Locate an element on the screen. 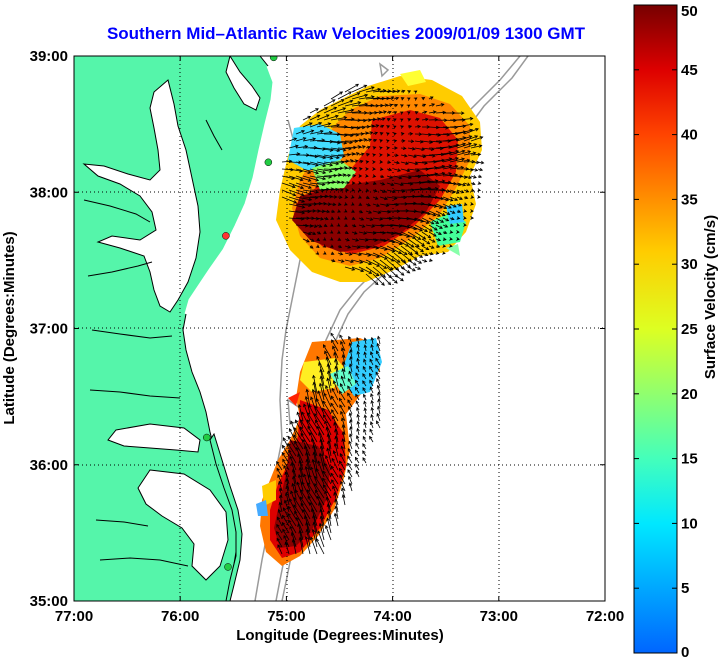  x-tick-label: 76:00 is located at coordinates (180, 616).